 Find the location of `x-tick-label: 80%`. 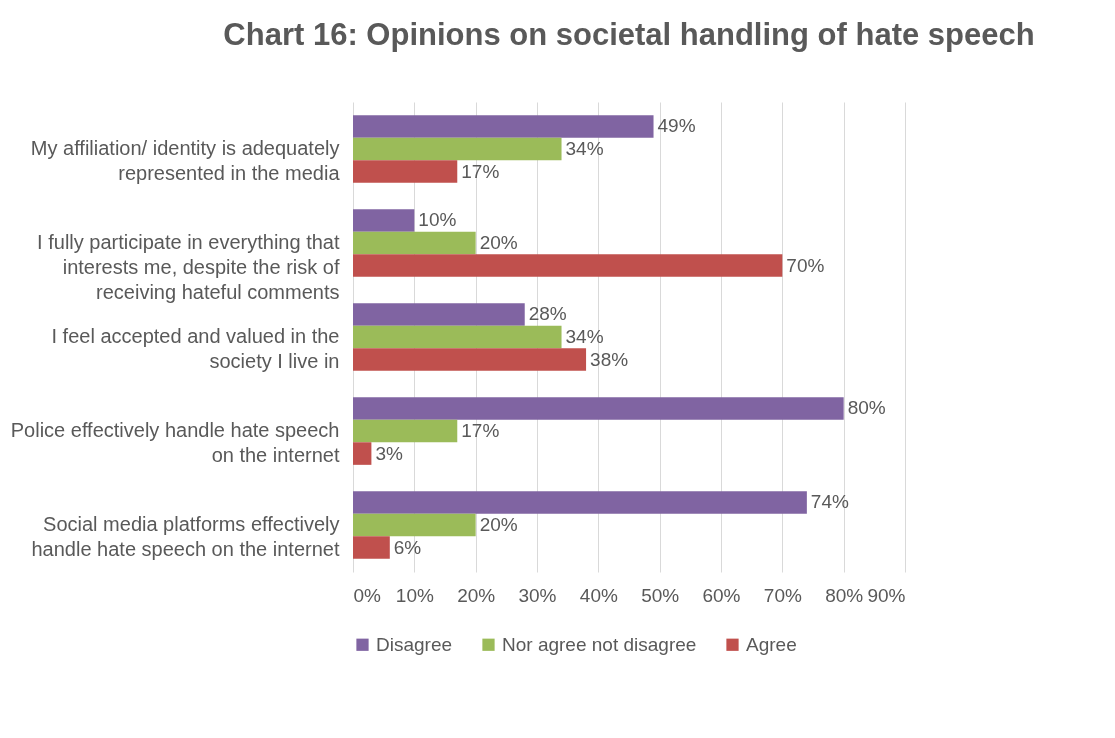

x-tick-label: 80% is located at coordinates (844, 595).